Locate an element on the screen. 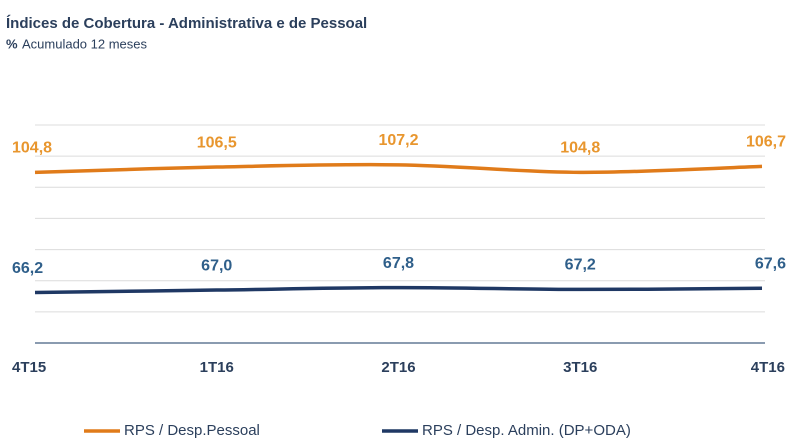 The width and height of the screenshot is (788, 440). unit: % is located at coordinates (12, 43).